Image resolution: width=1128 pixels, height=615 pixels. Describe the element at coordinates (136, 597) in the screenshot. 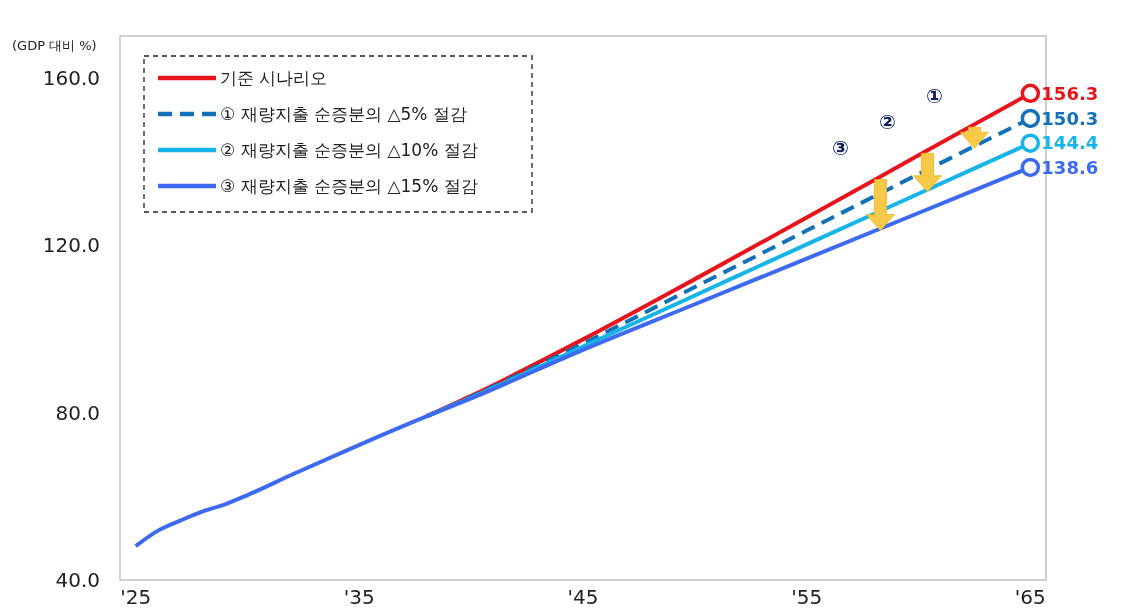

I see `x-tick-label: '25` at that location.